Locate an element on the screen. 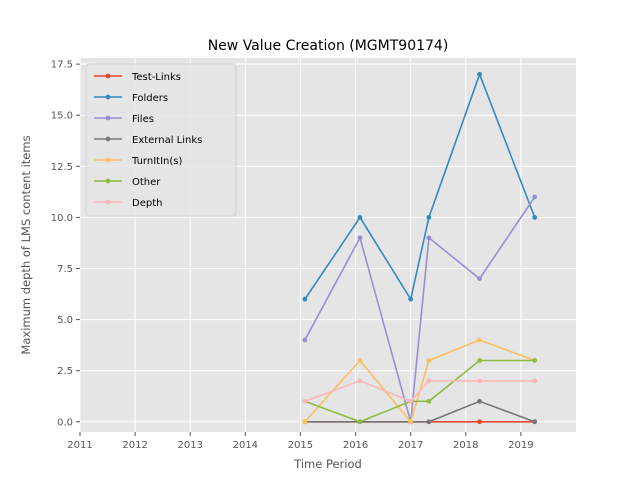 This screenshot has width=640, height=480. series-line-other is located at coordinates (419, 391).